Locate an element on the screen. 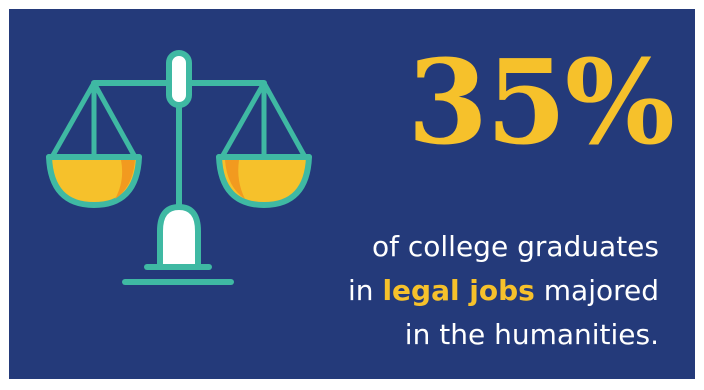 Image resolution: width=704 pixels, height=390 pixels. caption-line-2-suffix: majored is located at coordinates (596, 290).